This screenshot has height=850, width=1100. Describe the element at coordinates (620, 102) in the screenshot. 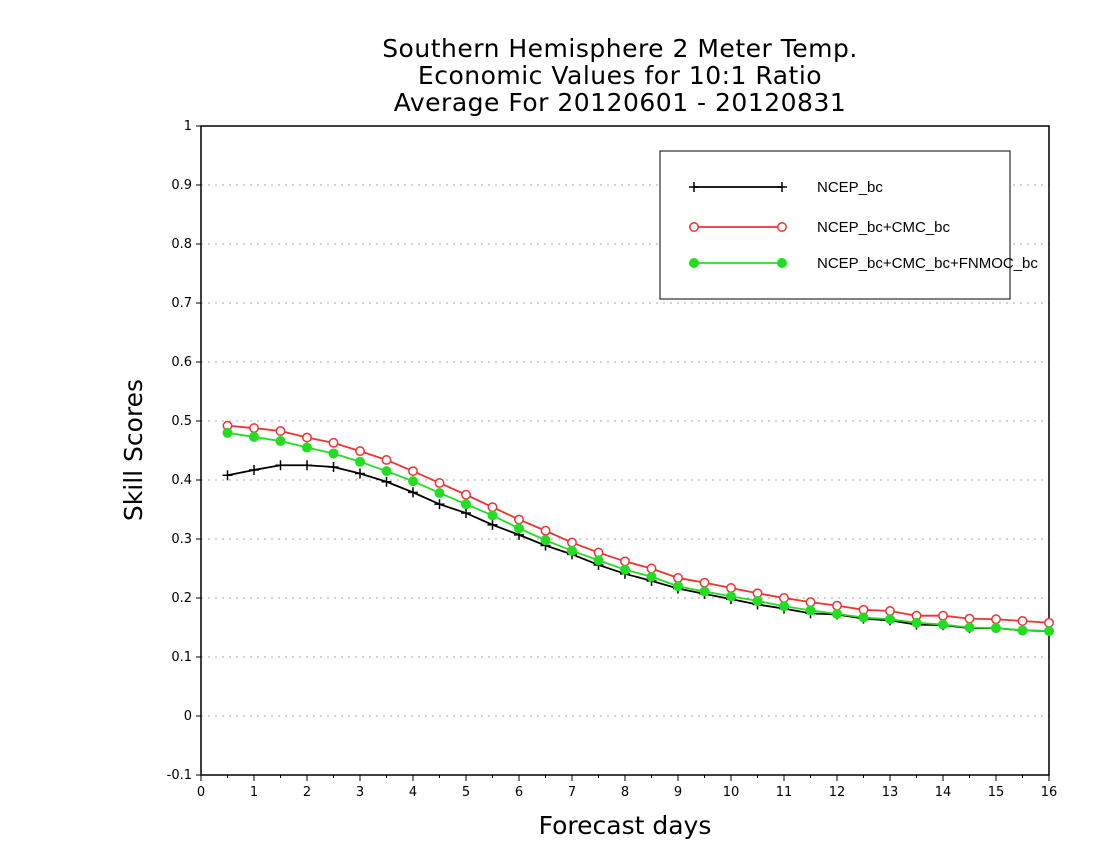

I see `chart-title-line-3: Average For 20120601 - 20120831` at that location.